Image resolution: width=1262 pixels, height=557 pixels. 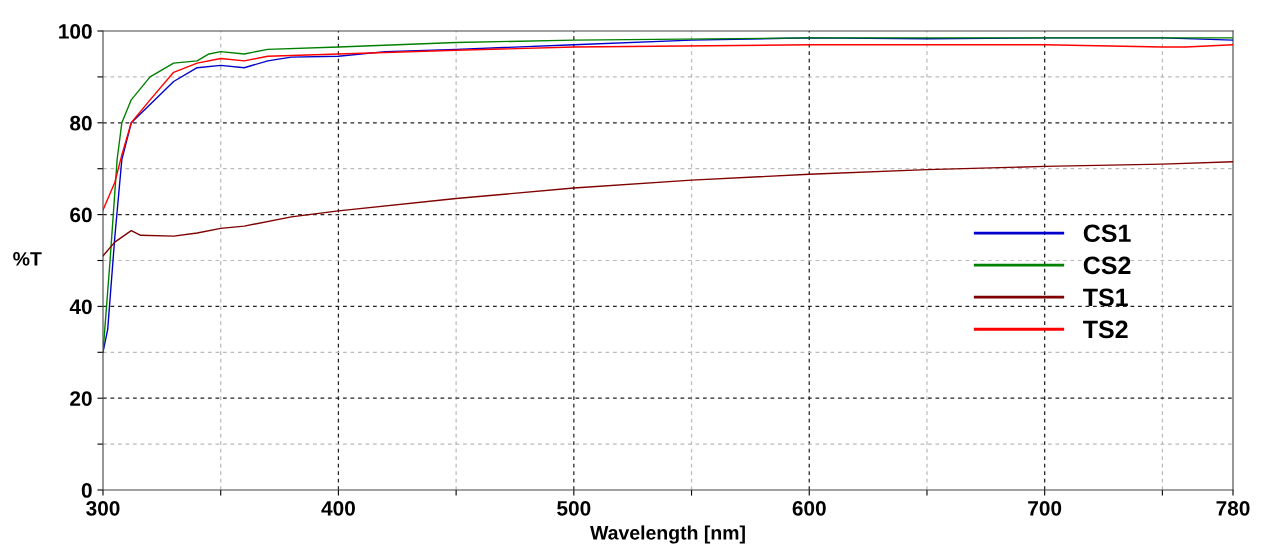 I want to click on x-tick-label: 300, so click(x=103, y=508).